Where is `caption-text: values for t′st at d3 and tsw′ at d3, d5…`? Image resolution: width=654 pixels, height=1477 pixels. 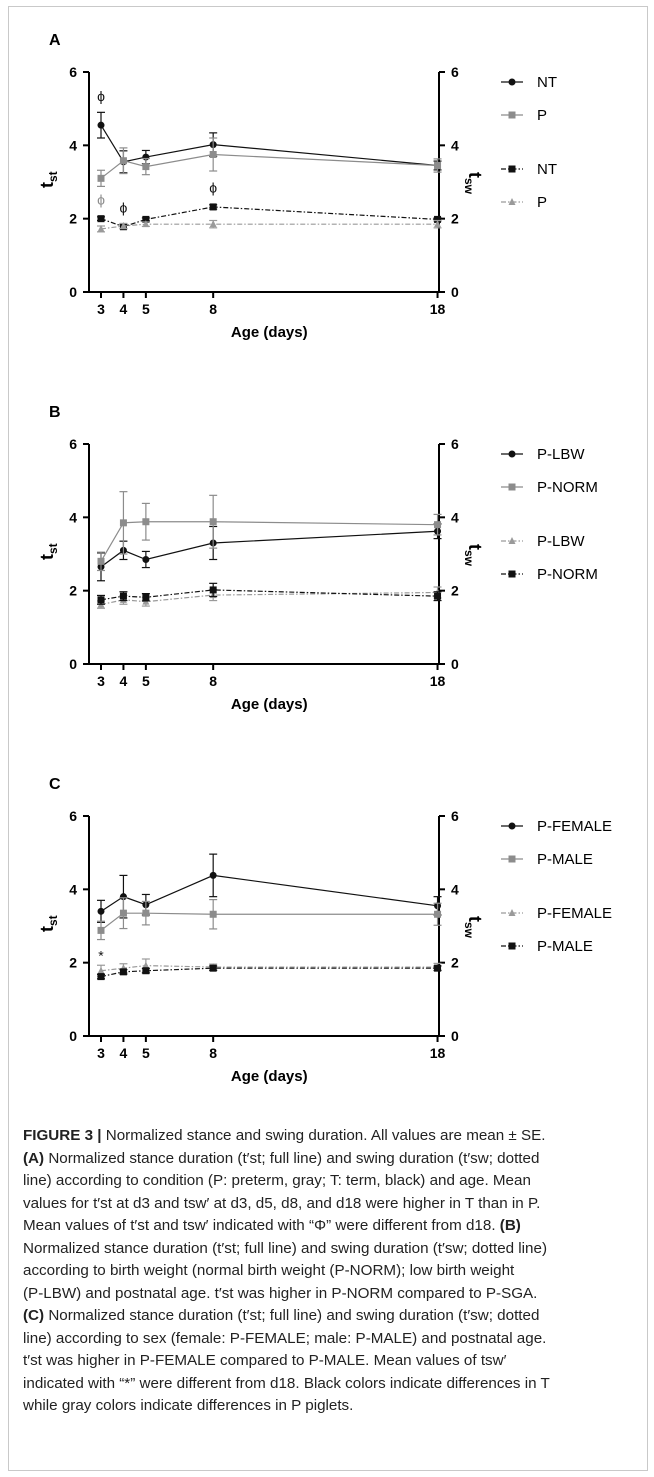 caption-text: values for t′st at d3 and tsw′ at d3, d5… is located at coordinates (282, 1203).